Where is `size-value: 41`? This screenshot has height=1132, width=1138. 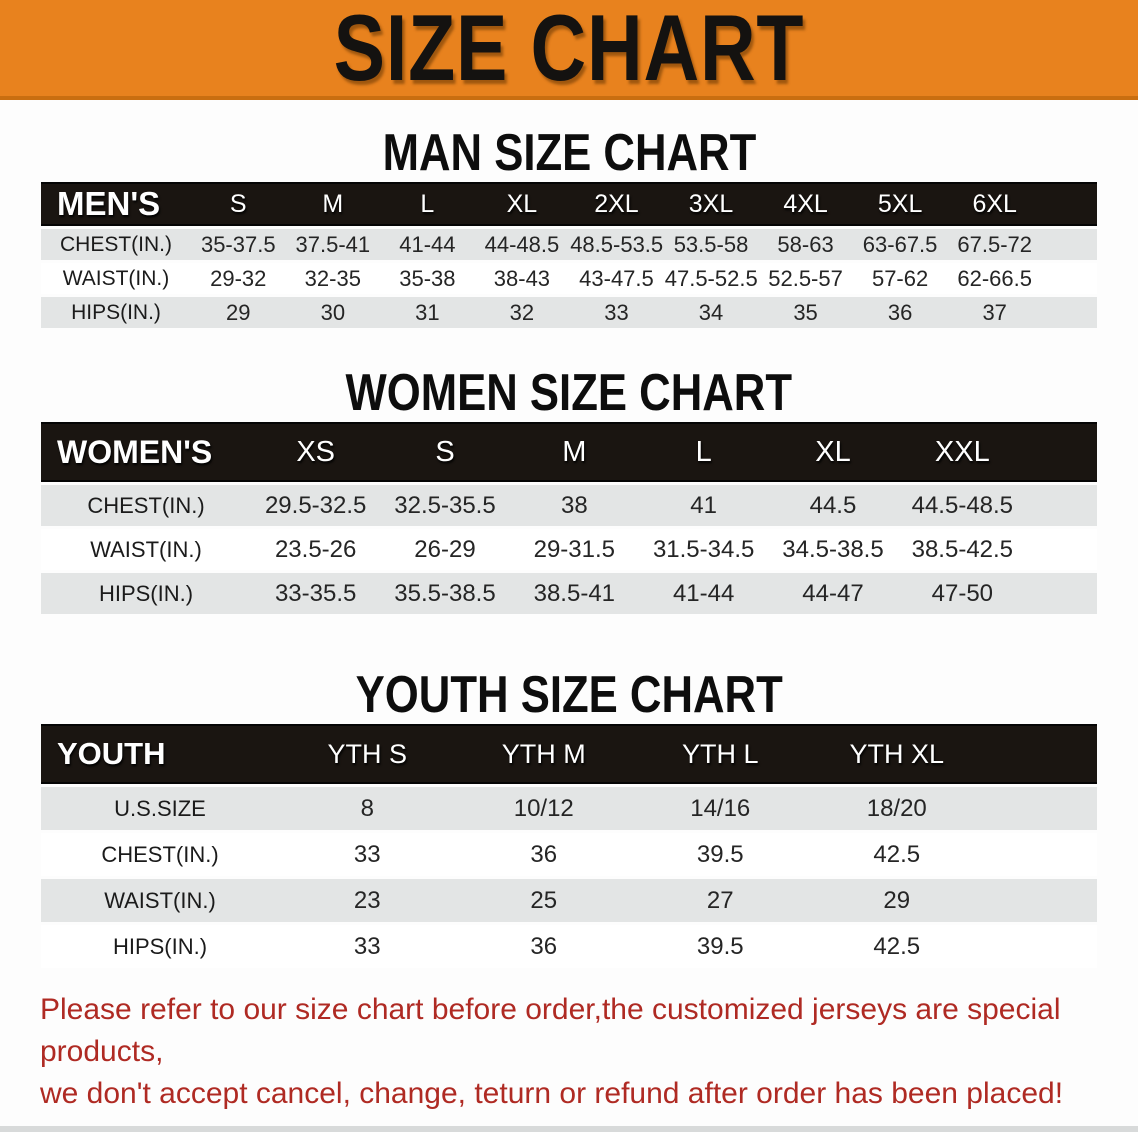 size-value: 41 is located at coordinates (703, 505).